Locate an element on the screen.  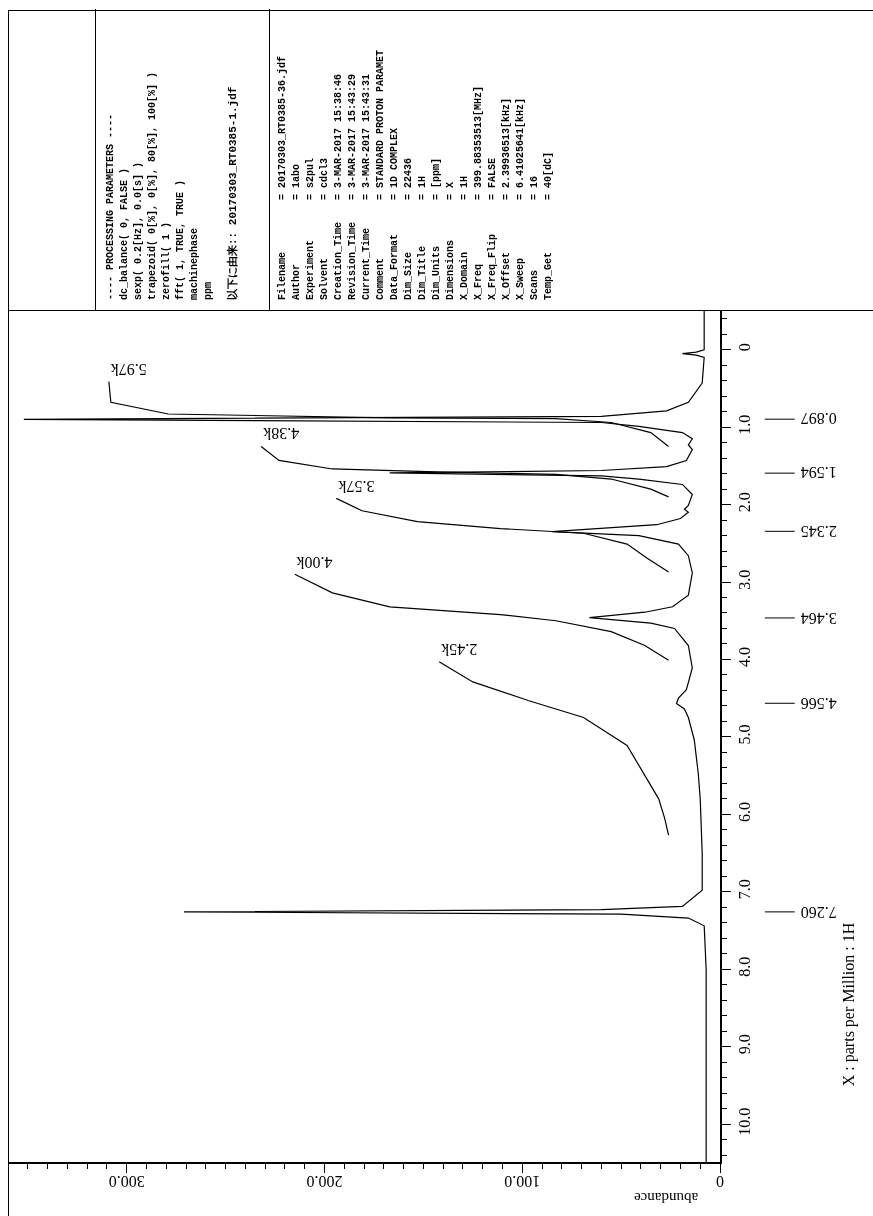
ref-line-label: 3.464 is located at coordinates (818, 618).